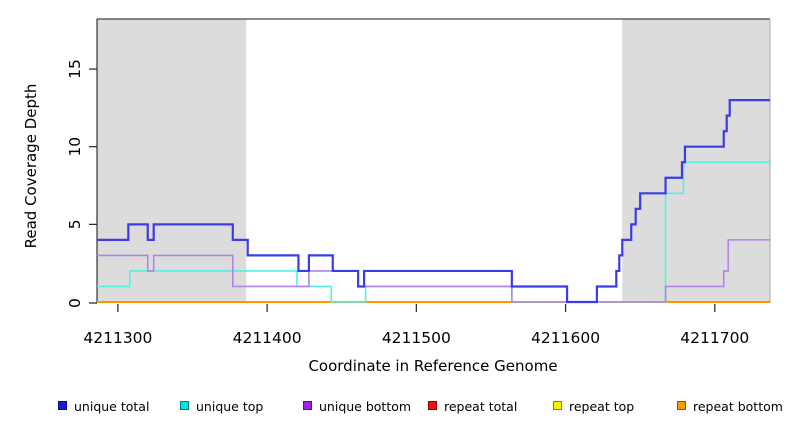  What do you see at coordinates (416, 338) in the screenshot?
I see `x-tick-label: 4211500` at bounding box center [416, 338].